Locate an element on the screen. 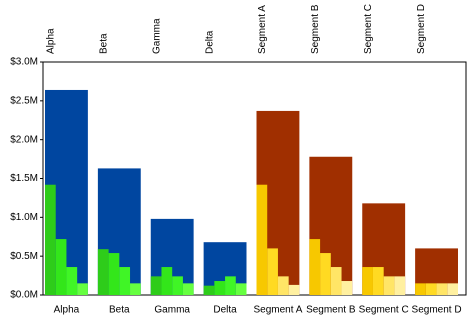  top-category-label: Segment C is located at coordinates (368, 29).